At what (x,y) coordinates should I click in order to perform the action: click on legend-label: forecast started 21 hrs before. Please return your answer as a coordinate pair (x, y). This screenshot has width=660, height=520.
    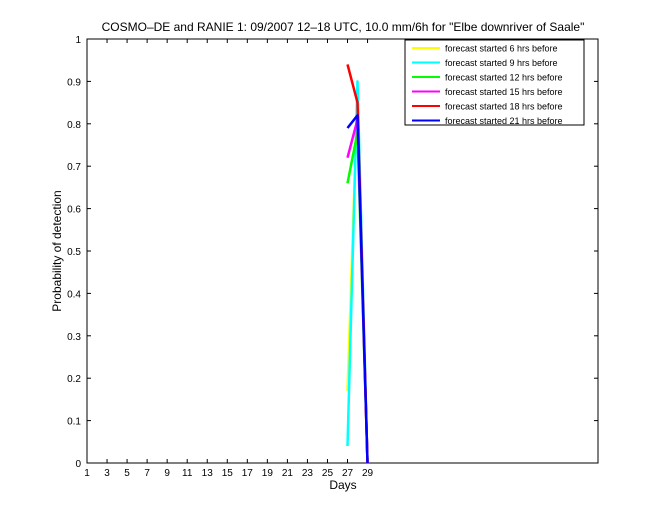
    Looking at the image, I should click on (504, 121).